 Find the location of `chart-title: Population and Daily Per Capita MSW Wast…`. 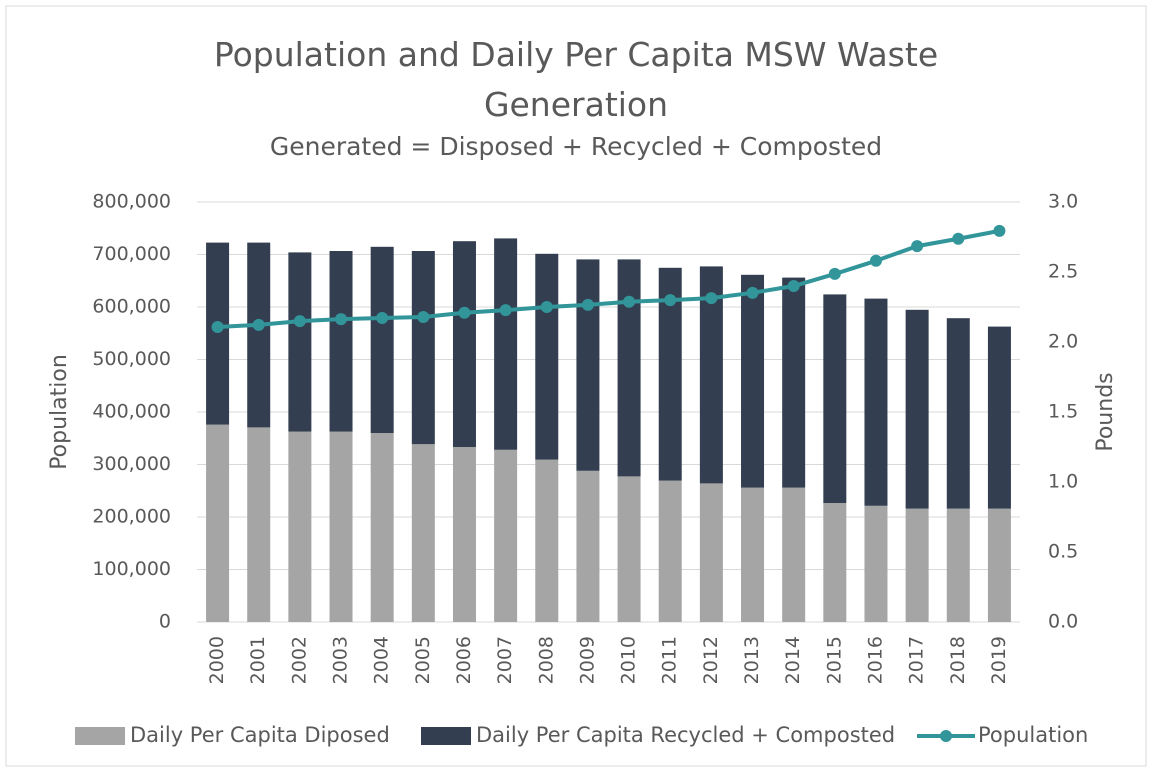

chart-title: Population and Daily Per Capita MSW Wast… is located at coordinates (576, 79).